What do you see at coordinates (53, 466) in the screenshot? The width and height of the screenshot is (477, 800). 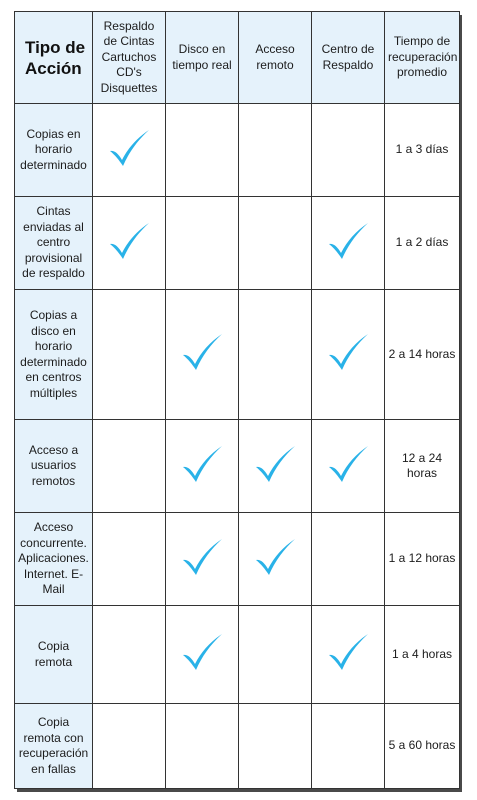 I see `action-cell: Acceso a usuarios remotos` at bounding box center [53, 466].